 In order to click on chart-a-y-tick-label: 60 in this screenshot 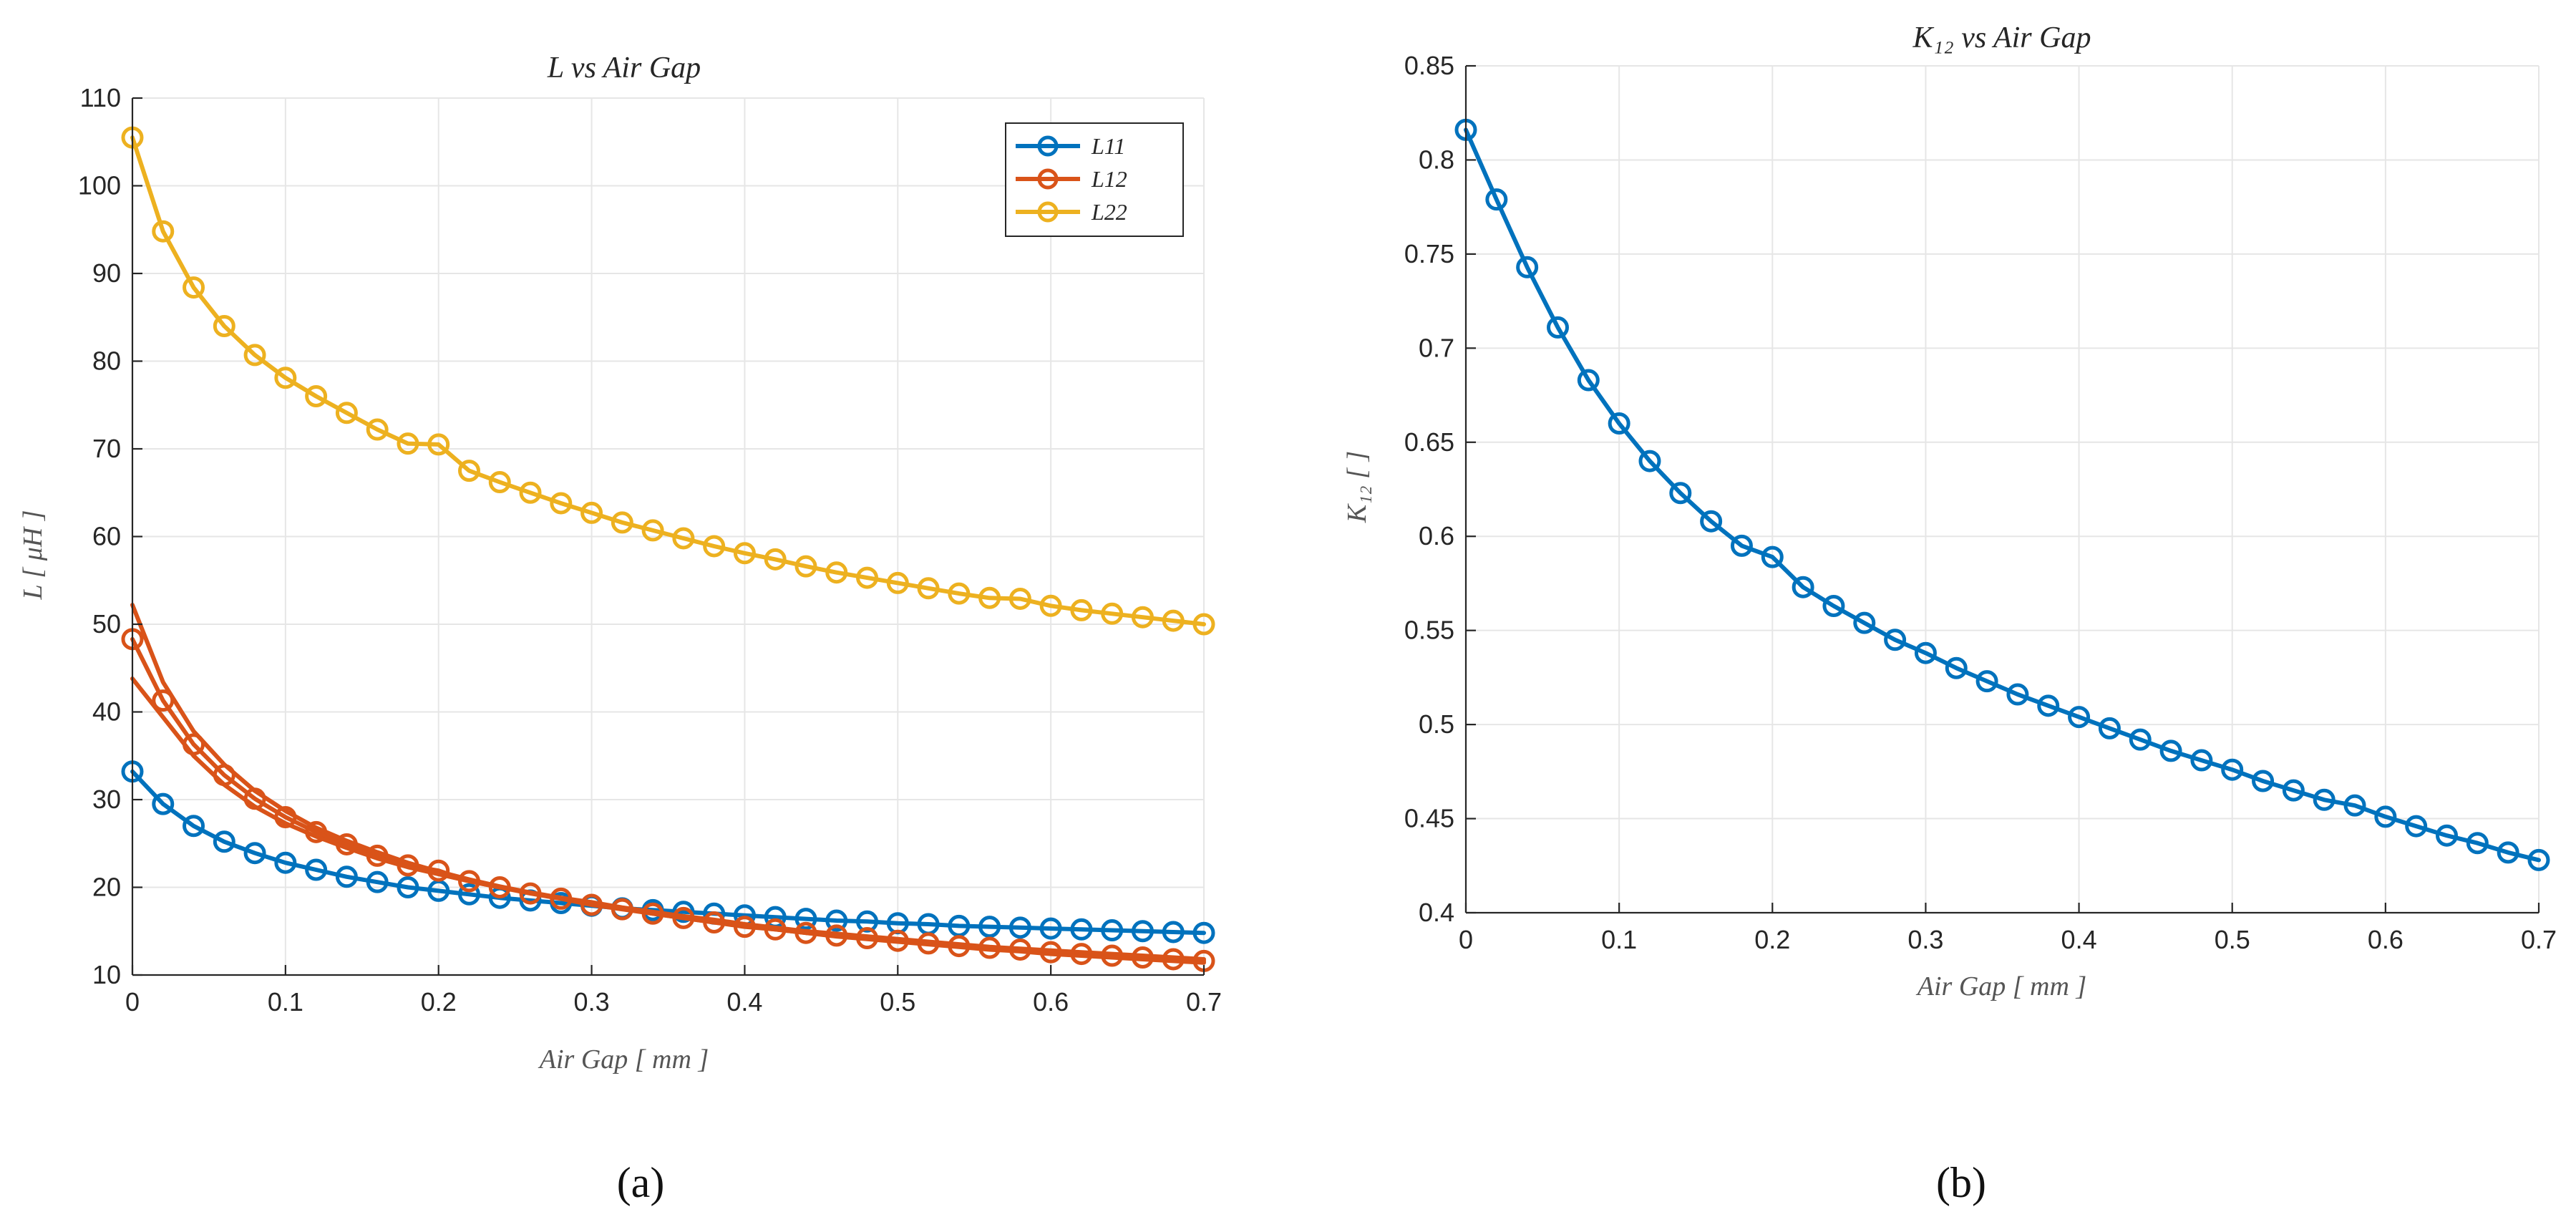, I will do `click(106, 536)`.